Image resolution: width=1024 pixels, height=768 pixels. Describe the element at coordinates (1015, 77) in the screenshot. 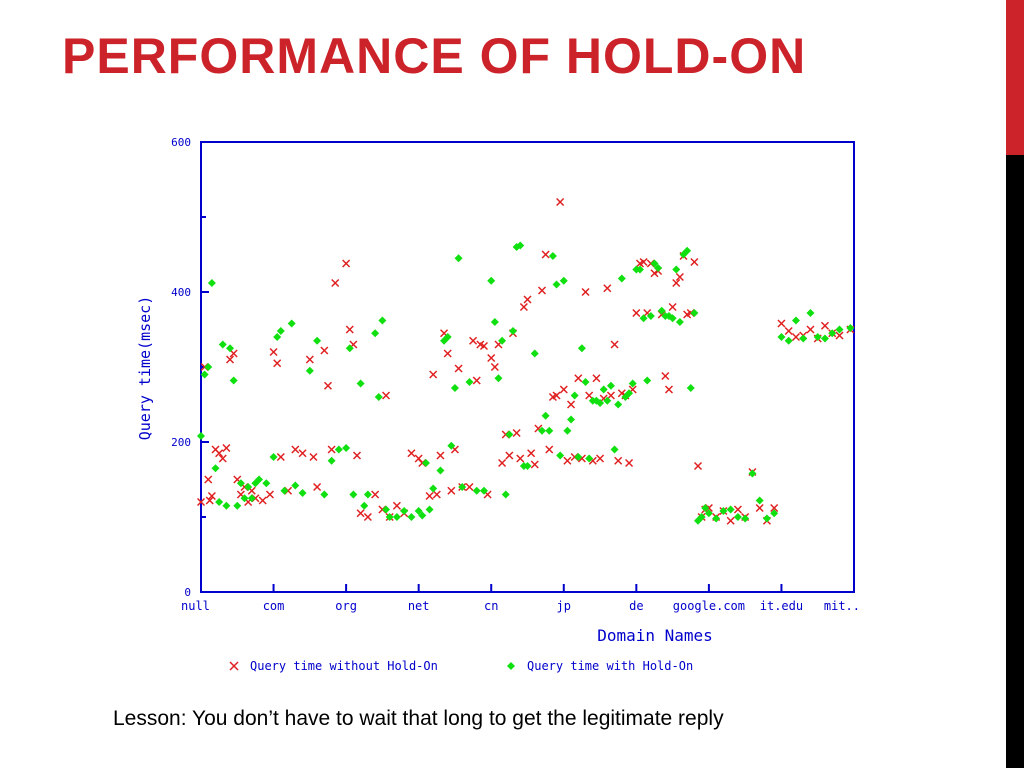

I see `accent-bar-red` at that location.